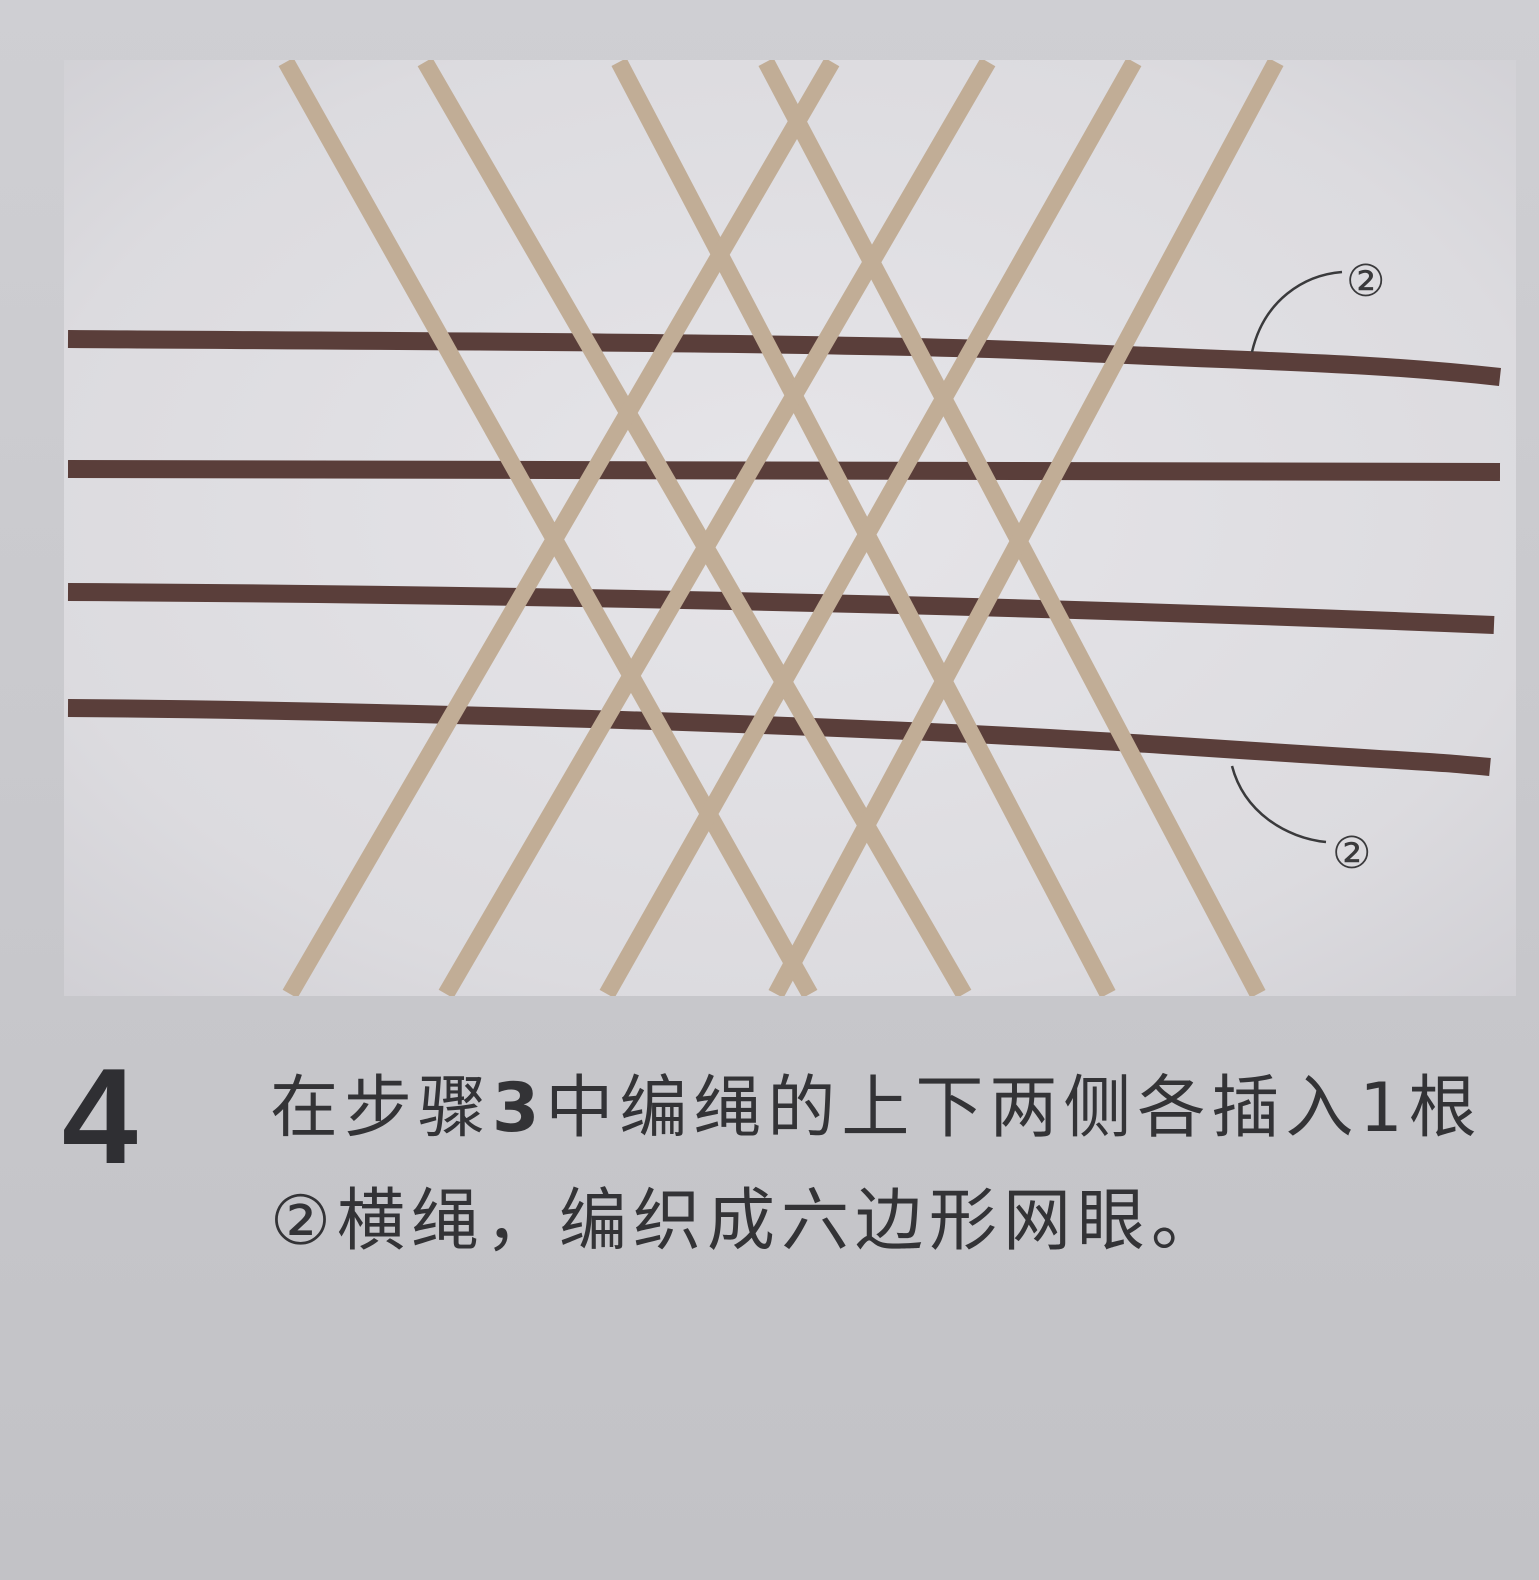 This screenshot has height=1580, width=1539. Describe the element at coordinates (1351, 853) in the screenshot. I see `callout-label-lower: ②` at that location.